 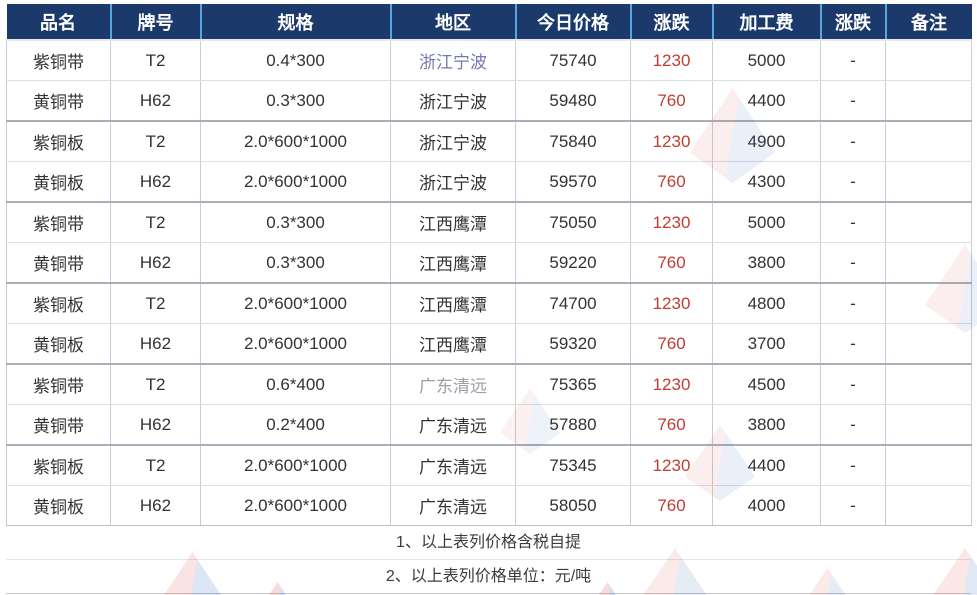 I want to click on table-row: 紫铜带 T2 0.3*300 江西鹰潭 75050 1230 5000-, so click(x=489, y=222).